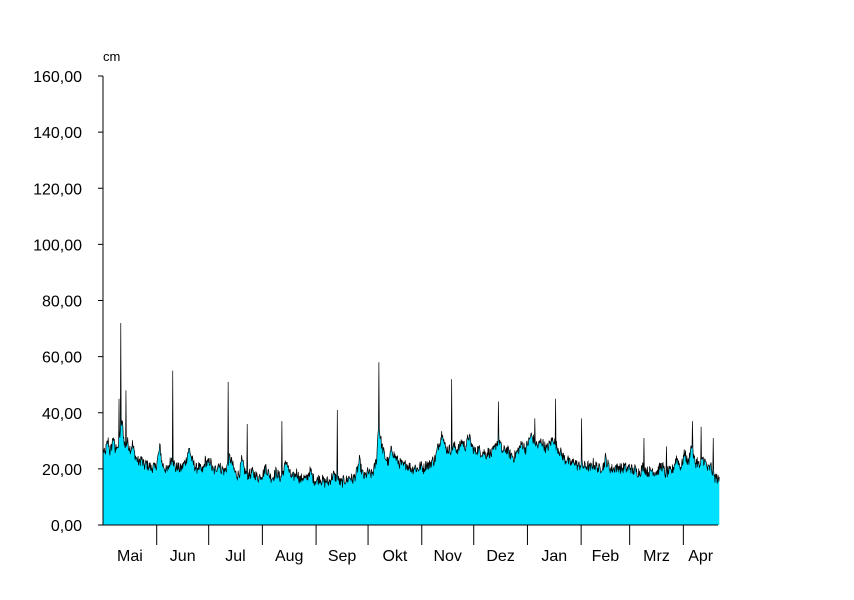 Image resolution: width=854 pixels, height=600 pixels. Describe the element at coordinates (57, 245) in the screenshot. I see `y-tick-label: 100,00` at that location.